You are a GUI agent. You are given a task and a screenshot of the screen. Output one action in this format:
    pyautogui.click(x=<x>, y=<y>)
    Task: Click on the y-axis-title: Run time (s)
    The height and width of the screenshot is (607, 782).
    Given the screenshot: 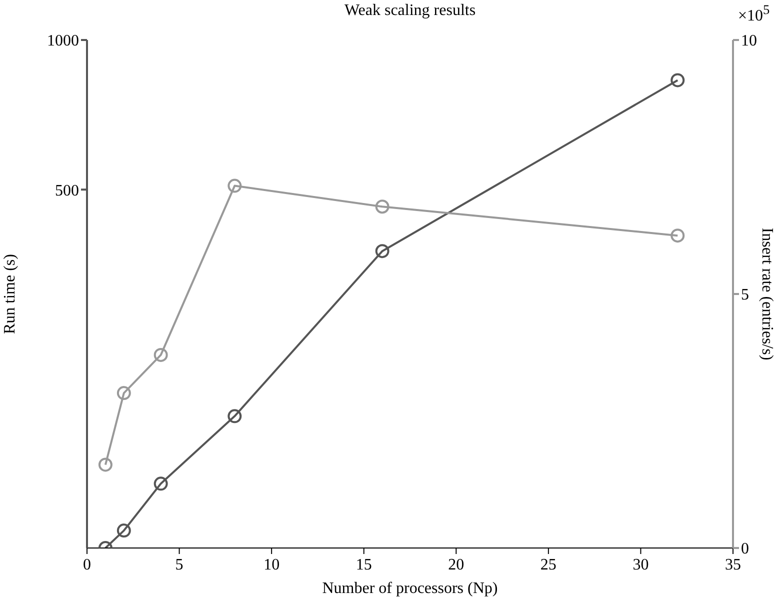 What is the action you would take?
    pyautogui.click(x=10, y=294)
    